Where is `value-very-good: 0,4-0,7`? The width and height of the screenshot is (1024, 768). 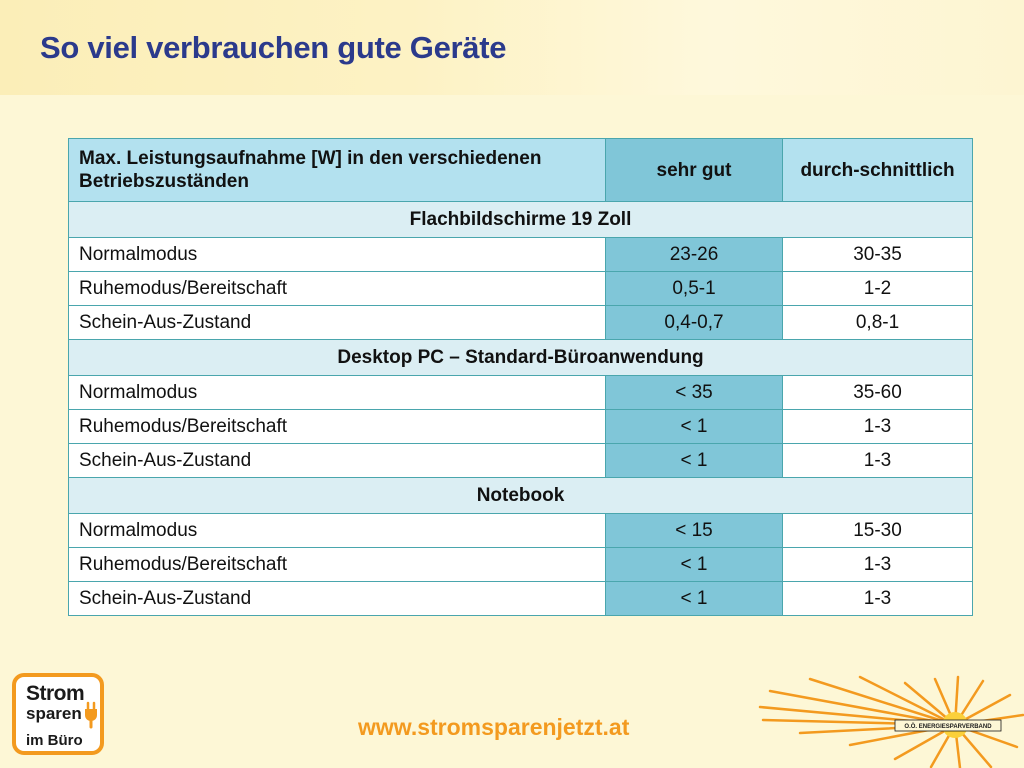 value-very-good: 0,4-0,7 is located at coordinates (694, 322).